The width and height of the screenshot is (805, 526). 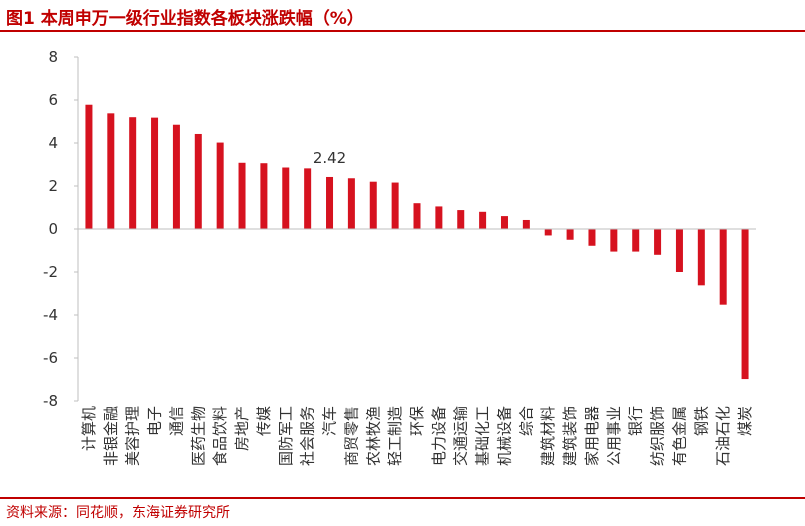 What do you see at coordinates (286, 436) in the screenshot?
I see `category-label: 国防军工` at bounding box center [286, 436].